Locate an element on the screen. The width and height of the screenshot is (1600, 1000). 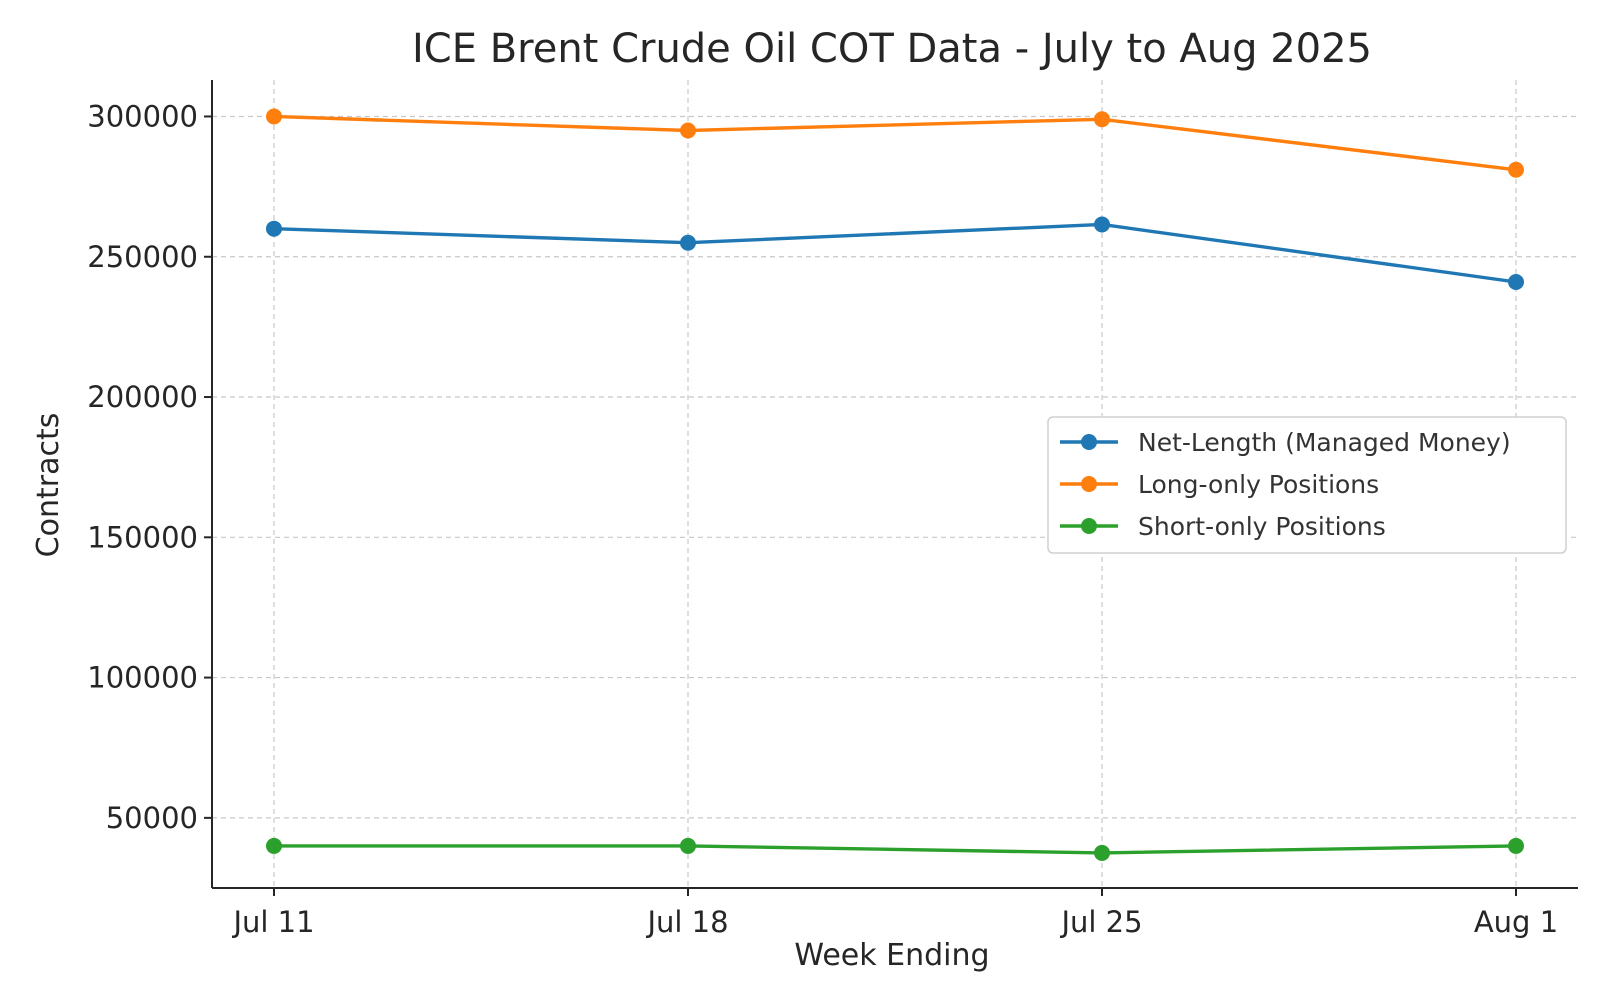
series-net-length-managed-money is located at coordinates (895, 253).